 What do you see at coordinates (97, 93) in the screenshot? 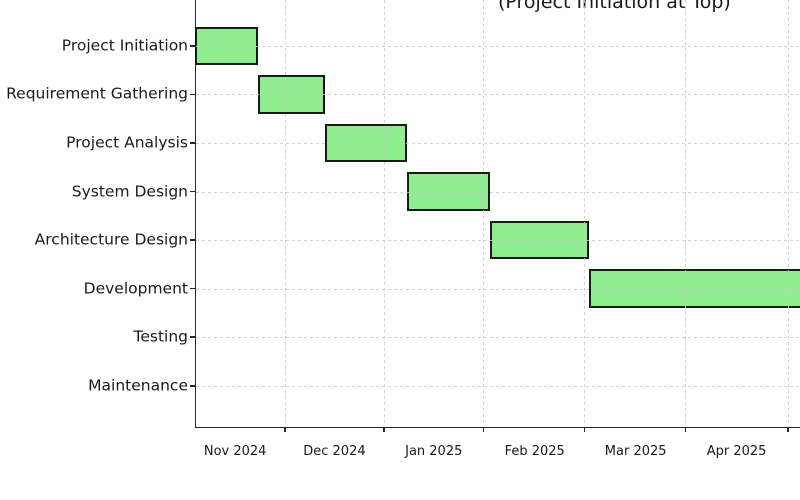
I see `y-axis-label: Requirement Gathering` at bounding box center [97, 93].